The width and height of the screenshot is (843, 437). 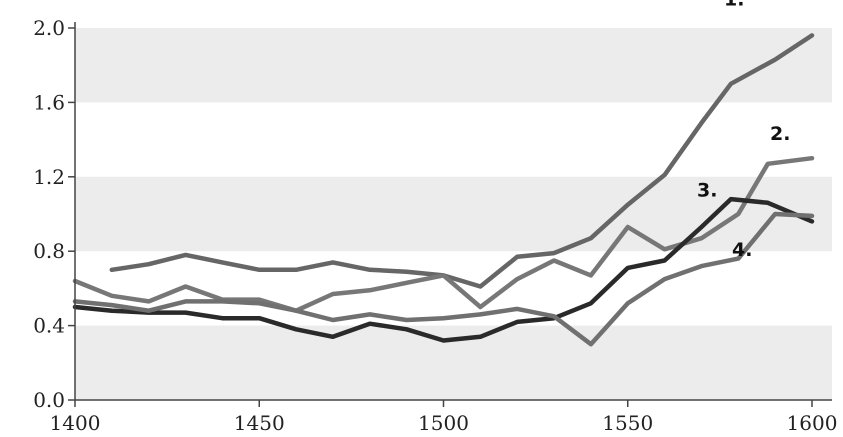 I want to click on y-tick-label: 0.0, so click(x=49, y=400).